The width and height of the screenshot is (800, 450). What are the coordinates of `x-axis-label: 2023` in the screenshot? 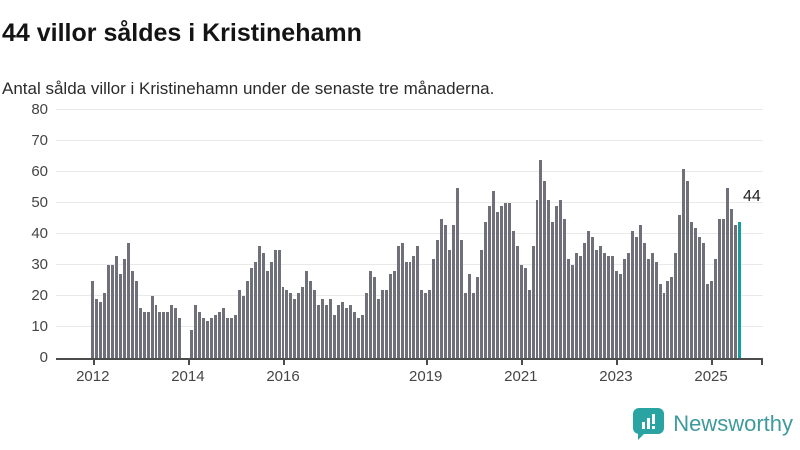 It's located at (616, 376).